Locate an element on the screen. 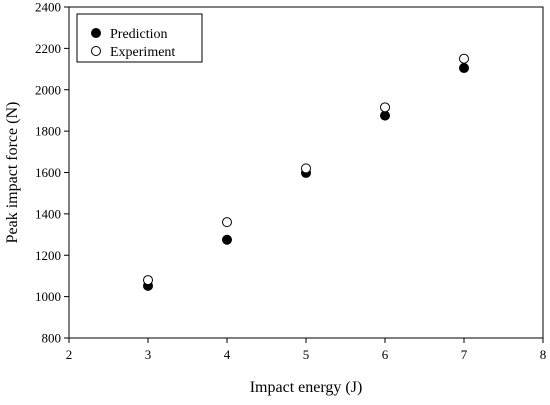  x-tick-label: 8 is located at coordinates (543, 354).